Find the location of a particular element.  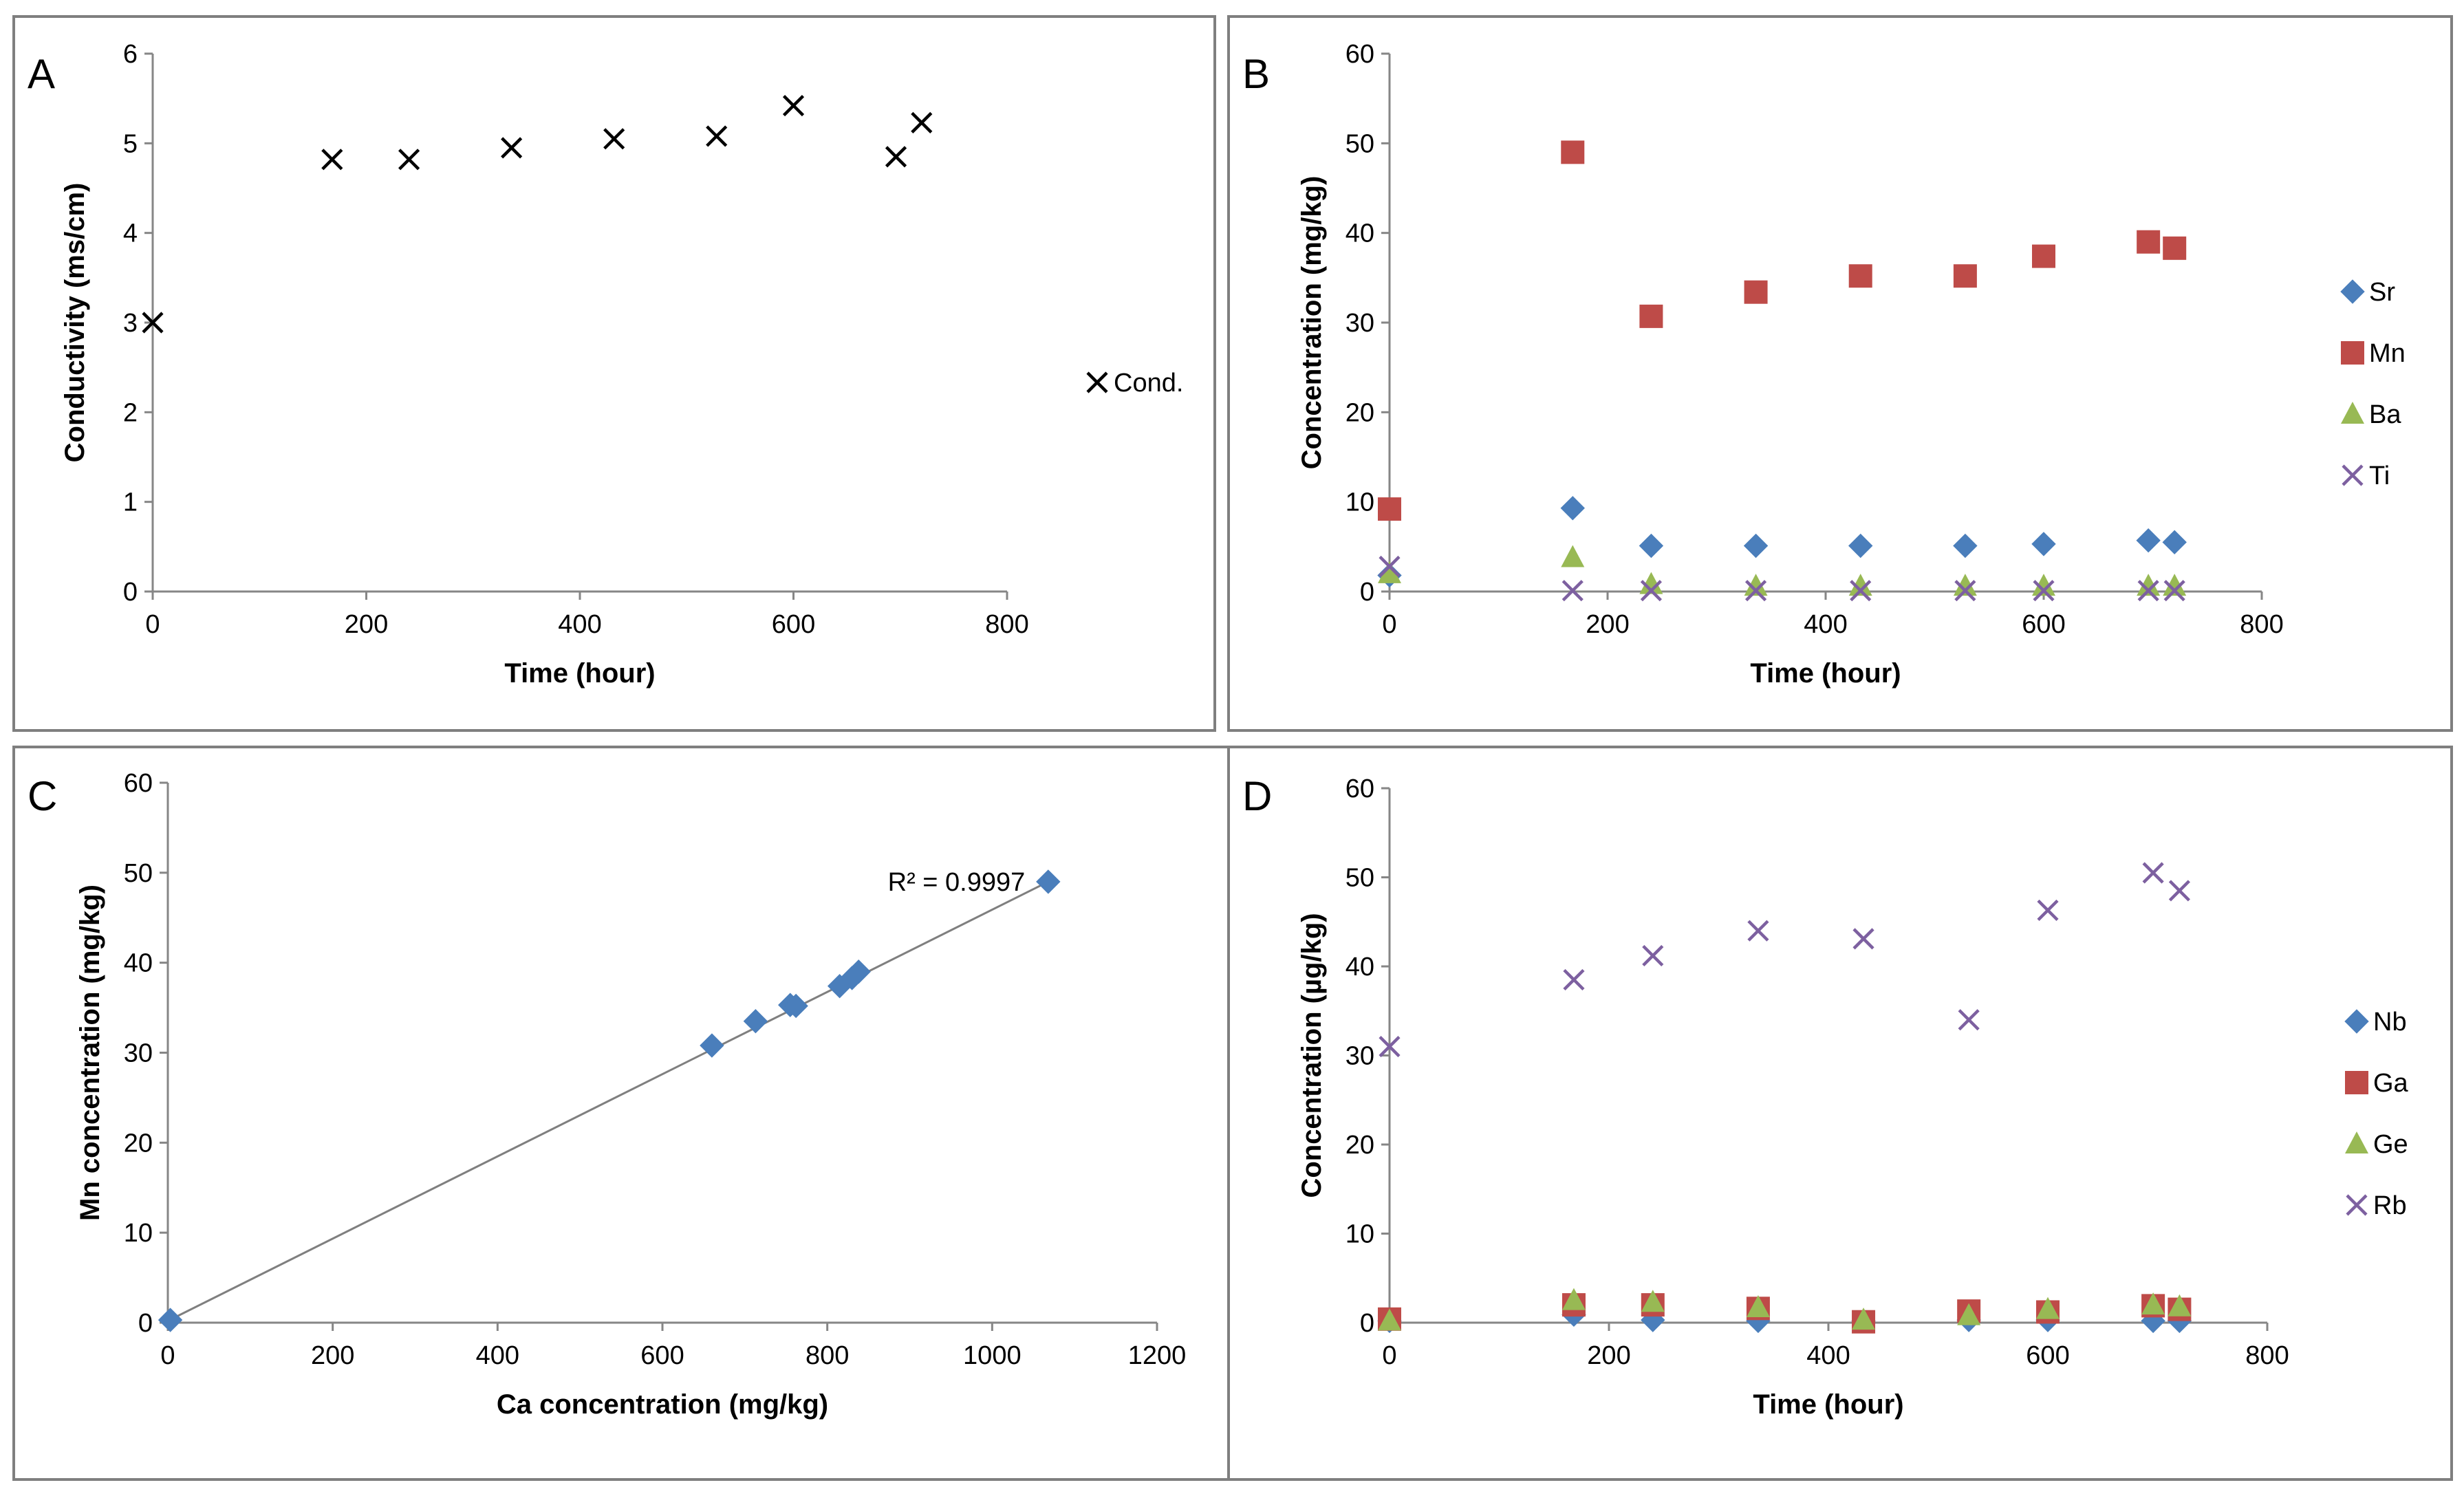

r-squared-annotation: R² = 0.9997 is located at coordinates (957, 882).